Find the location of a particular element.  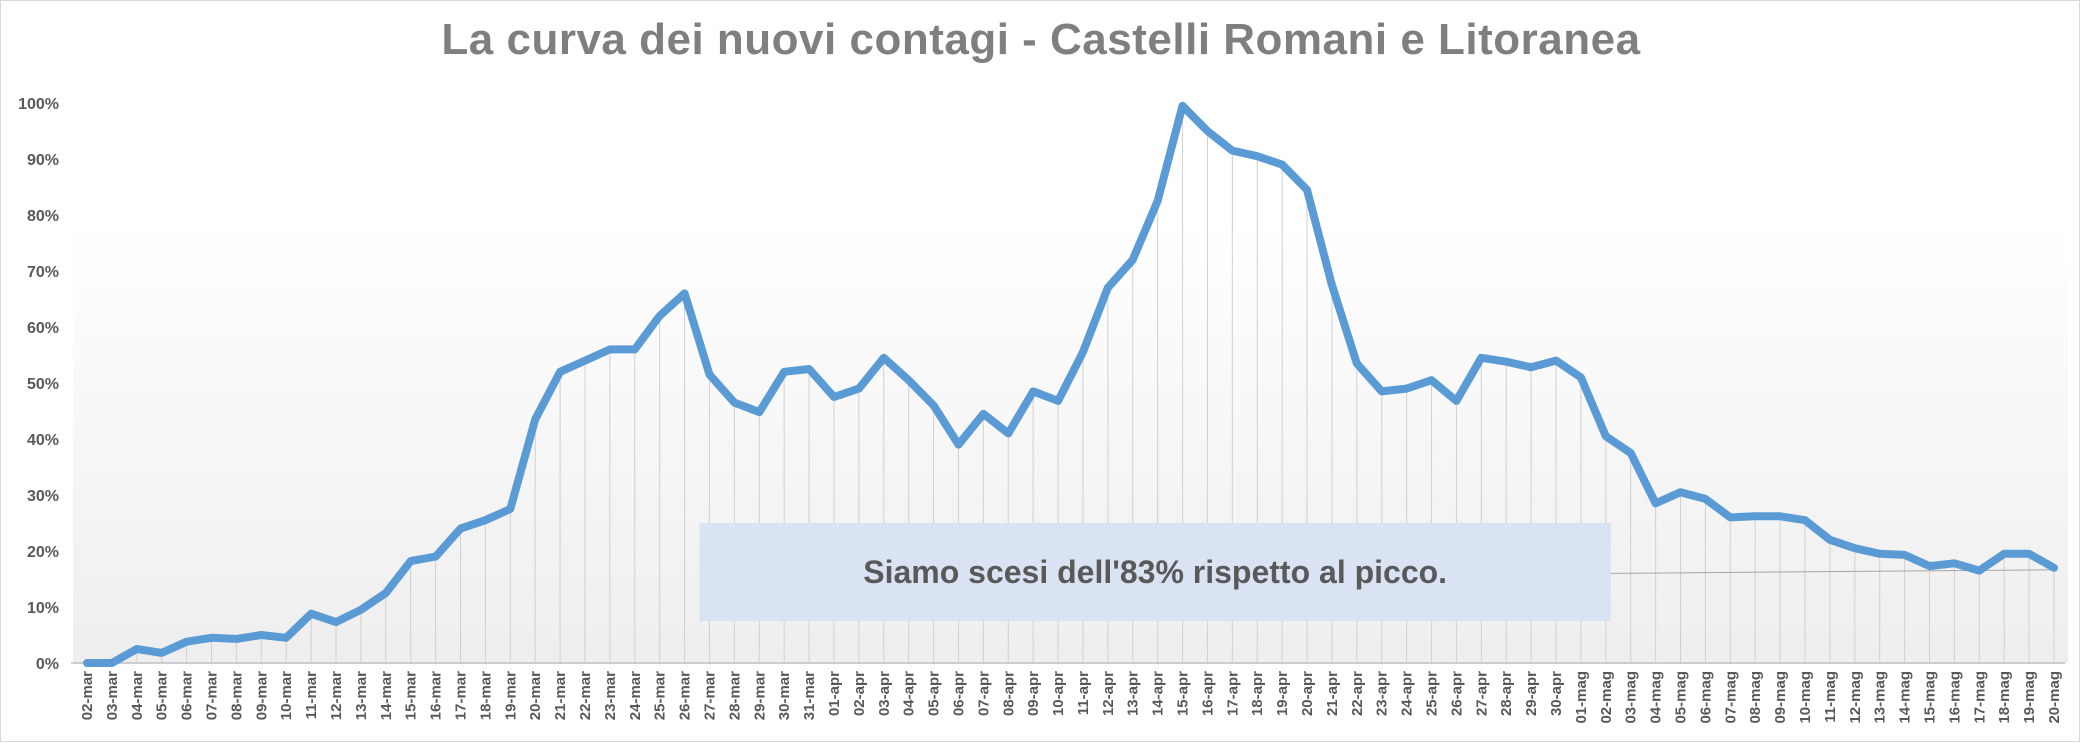

x-tick-label: 16-mag is located at coordinates (1954, 697).